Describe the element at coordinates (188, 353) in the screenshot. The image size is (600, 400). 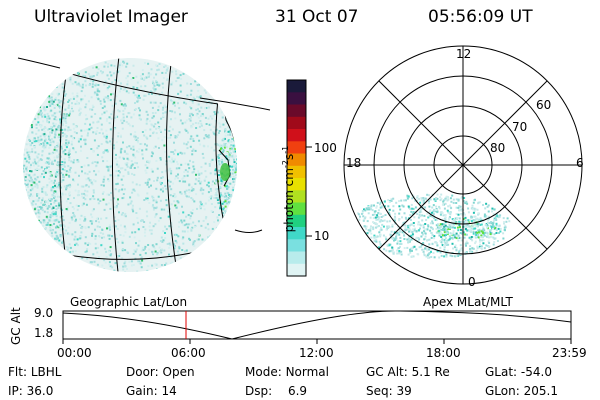
I see `time-tick-1: 06:00` at that location.